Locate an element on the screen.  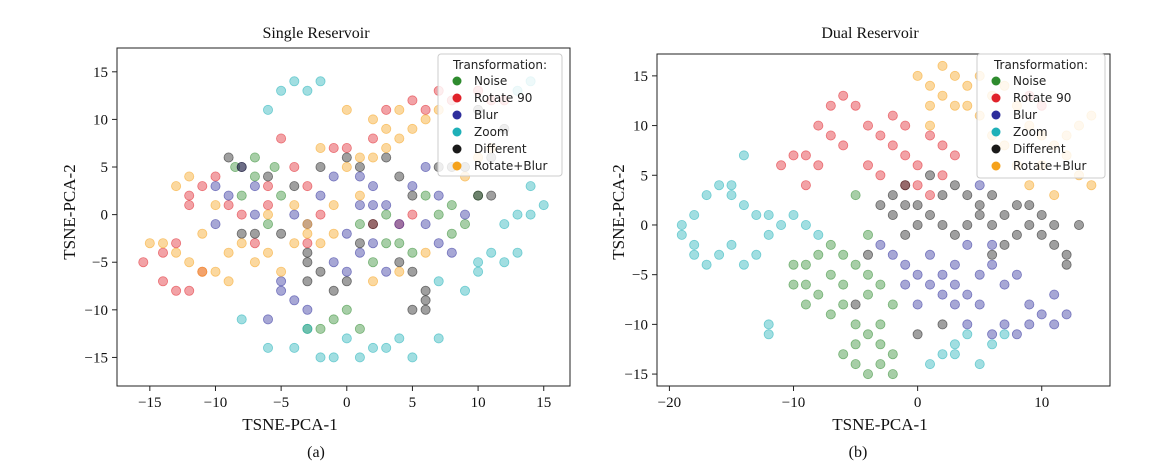
y-tick-label: 0 is located at coordinates (645, 226).